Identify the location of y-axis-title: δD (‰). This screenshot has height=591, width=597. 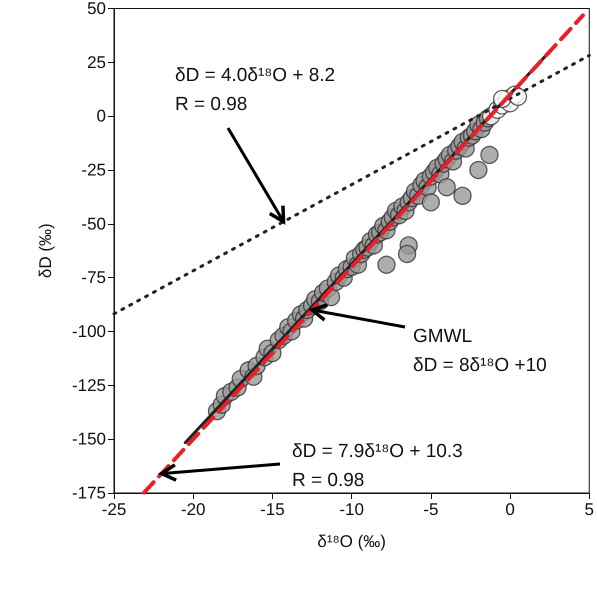
(45, 250).